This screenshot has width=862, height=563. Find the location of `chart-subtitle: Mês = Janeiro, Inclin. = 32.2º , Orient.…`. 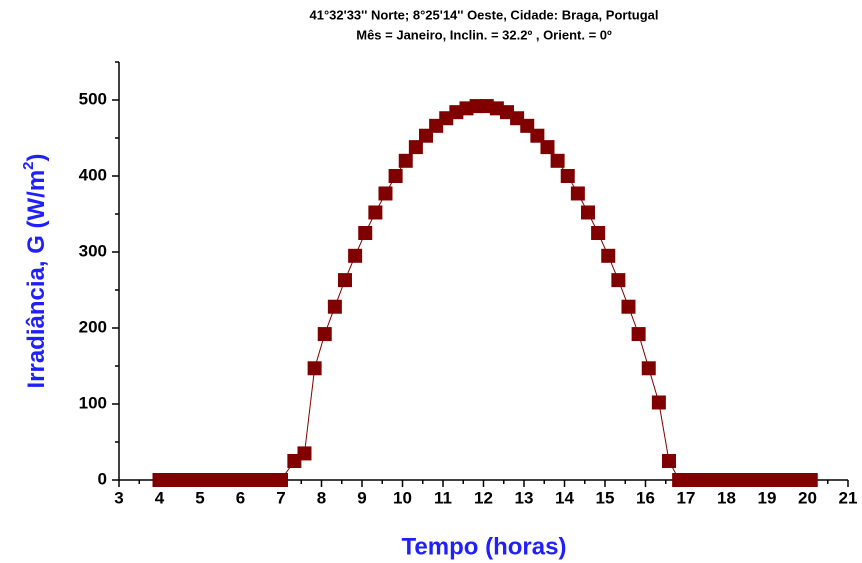

chart-subtitle: Mês = Janeiro, Inclin. = 32.2º , Orient.… is located at coordinates (484, 34).